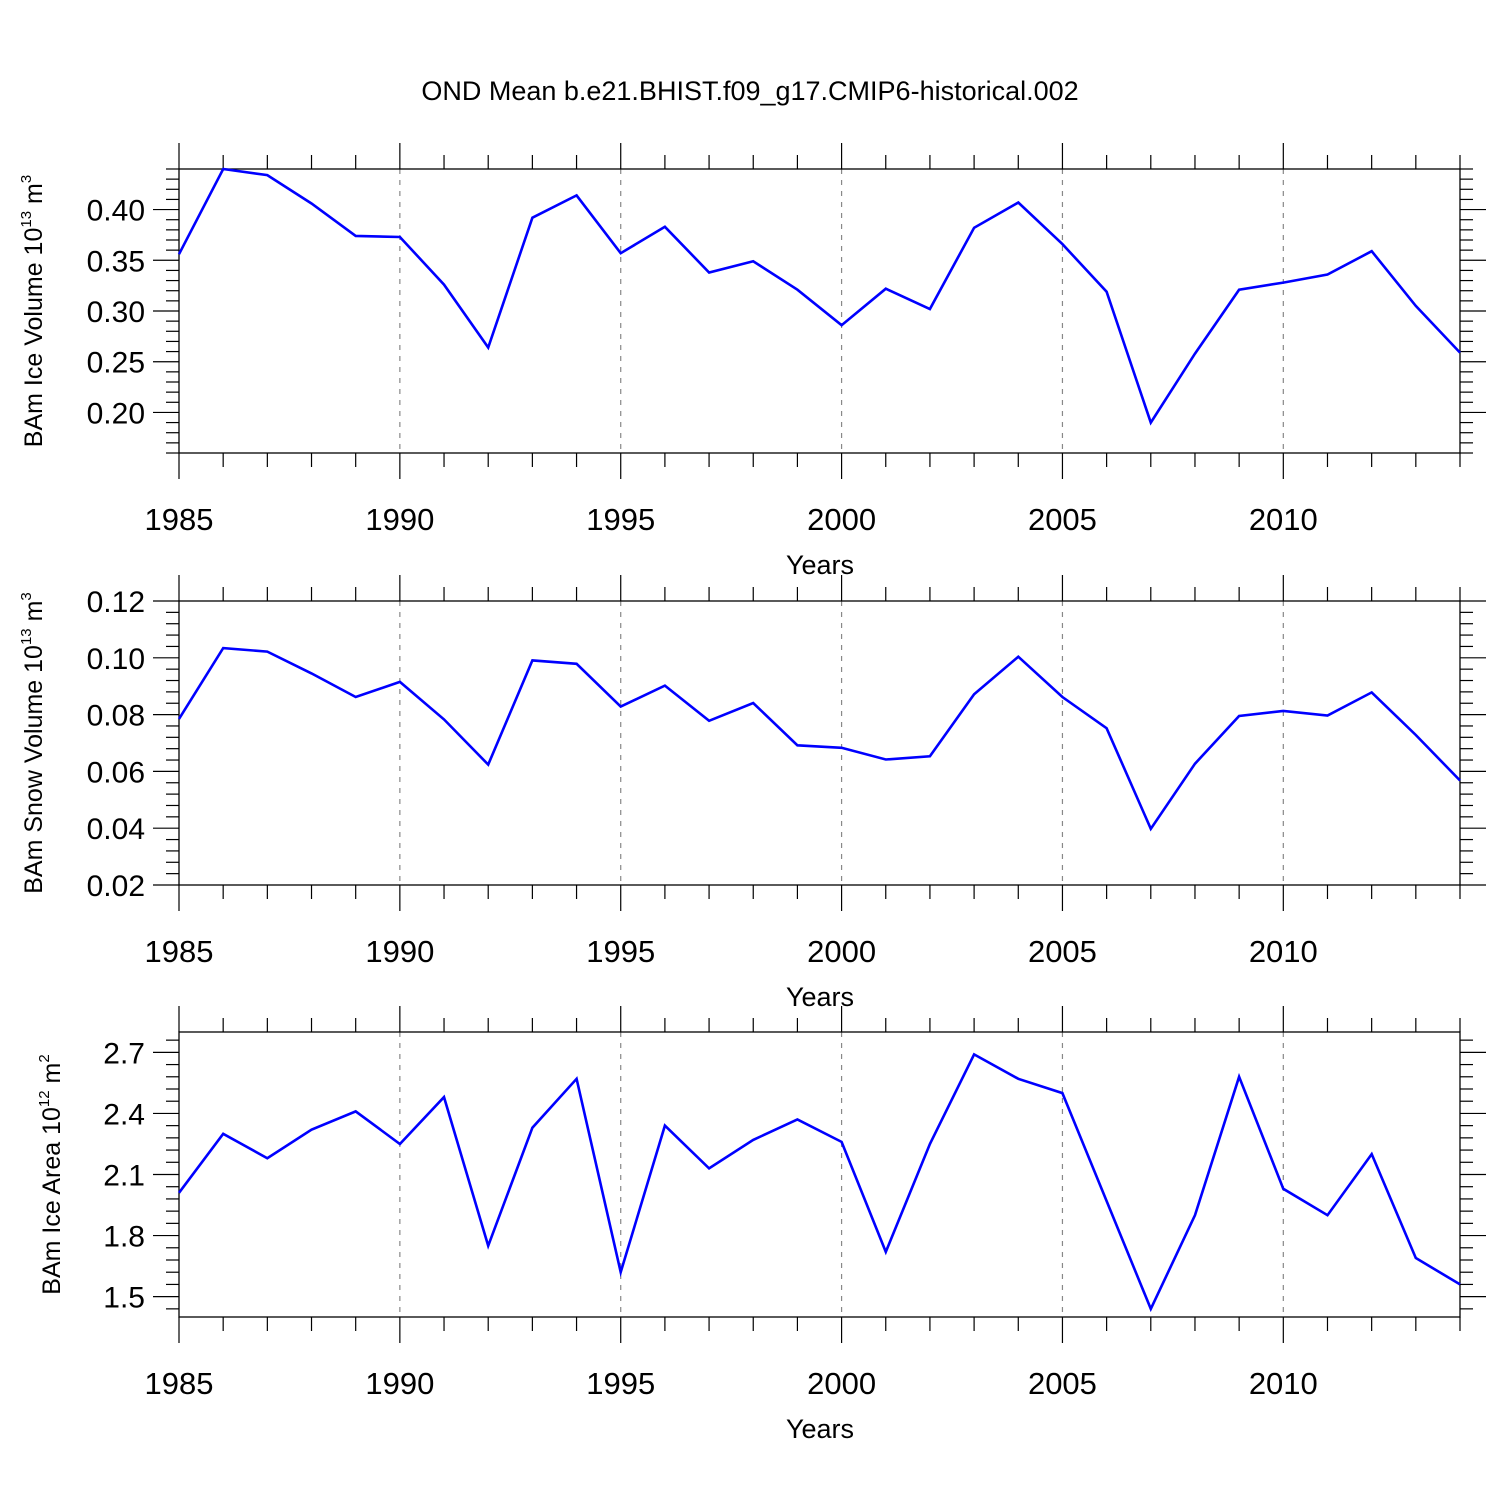 This screenshot has height=1500, width=1500. I want to click on y-tick-label: 1.8, so click(124, 1237).